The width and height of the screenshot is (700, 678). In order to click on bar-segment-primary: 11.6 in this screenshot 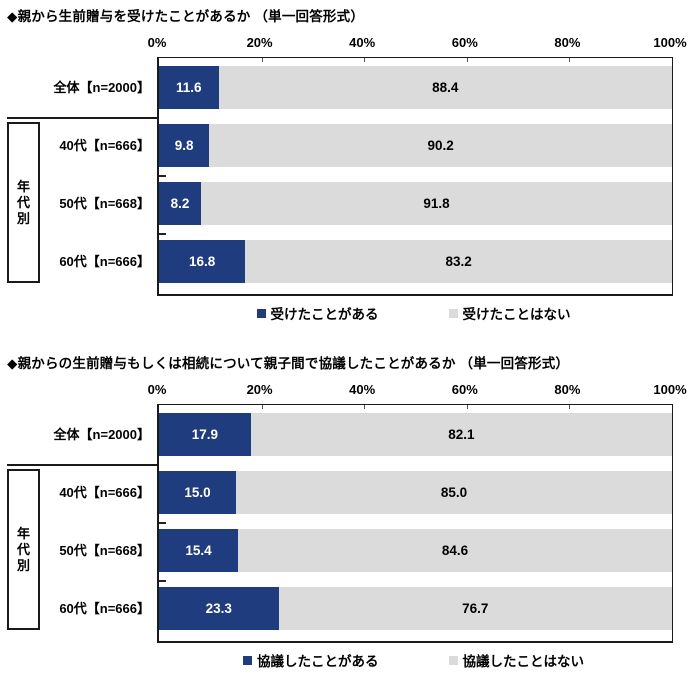, I will do `click(189, 87)`.